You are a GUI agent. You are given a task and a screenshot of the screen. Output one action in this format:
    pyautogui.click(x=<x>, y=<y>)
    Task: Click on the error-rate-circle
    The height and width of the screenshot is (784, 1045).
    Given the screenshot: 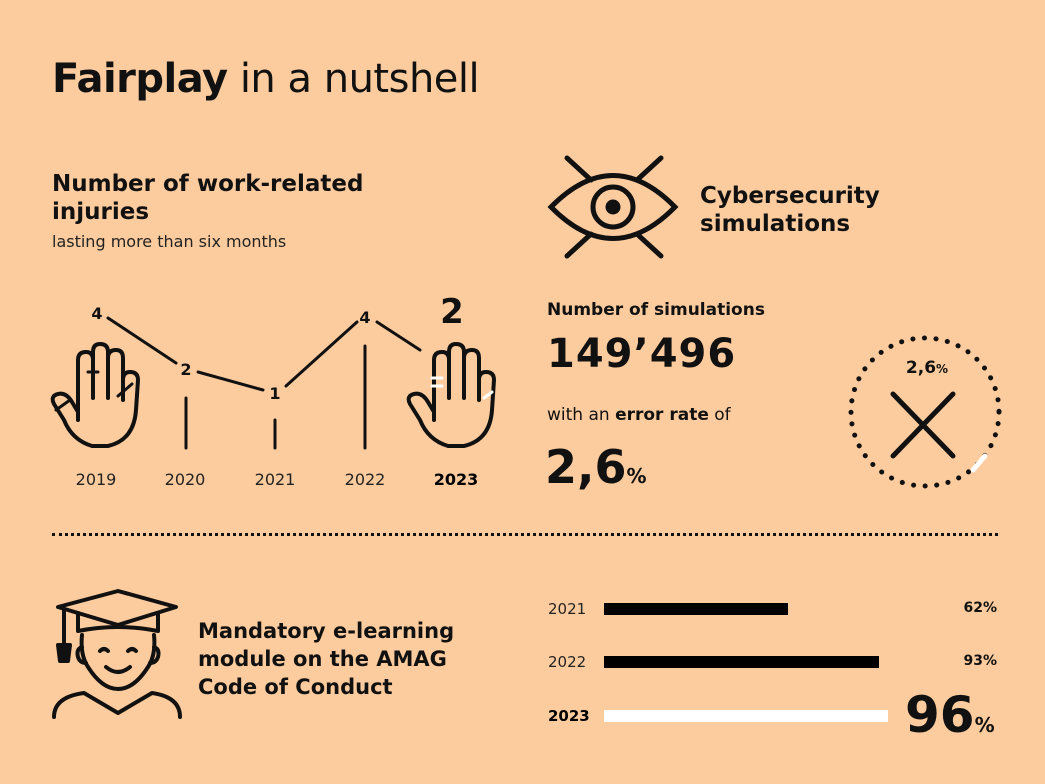 What is the action you would take?
    pyautogui.click(x=925, y=412)
    